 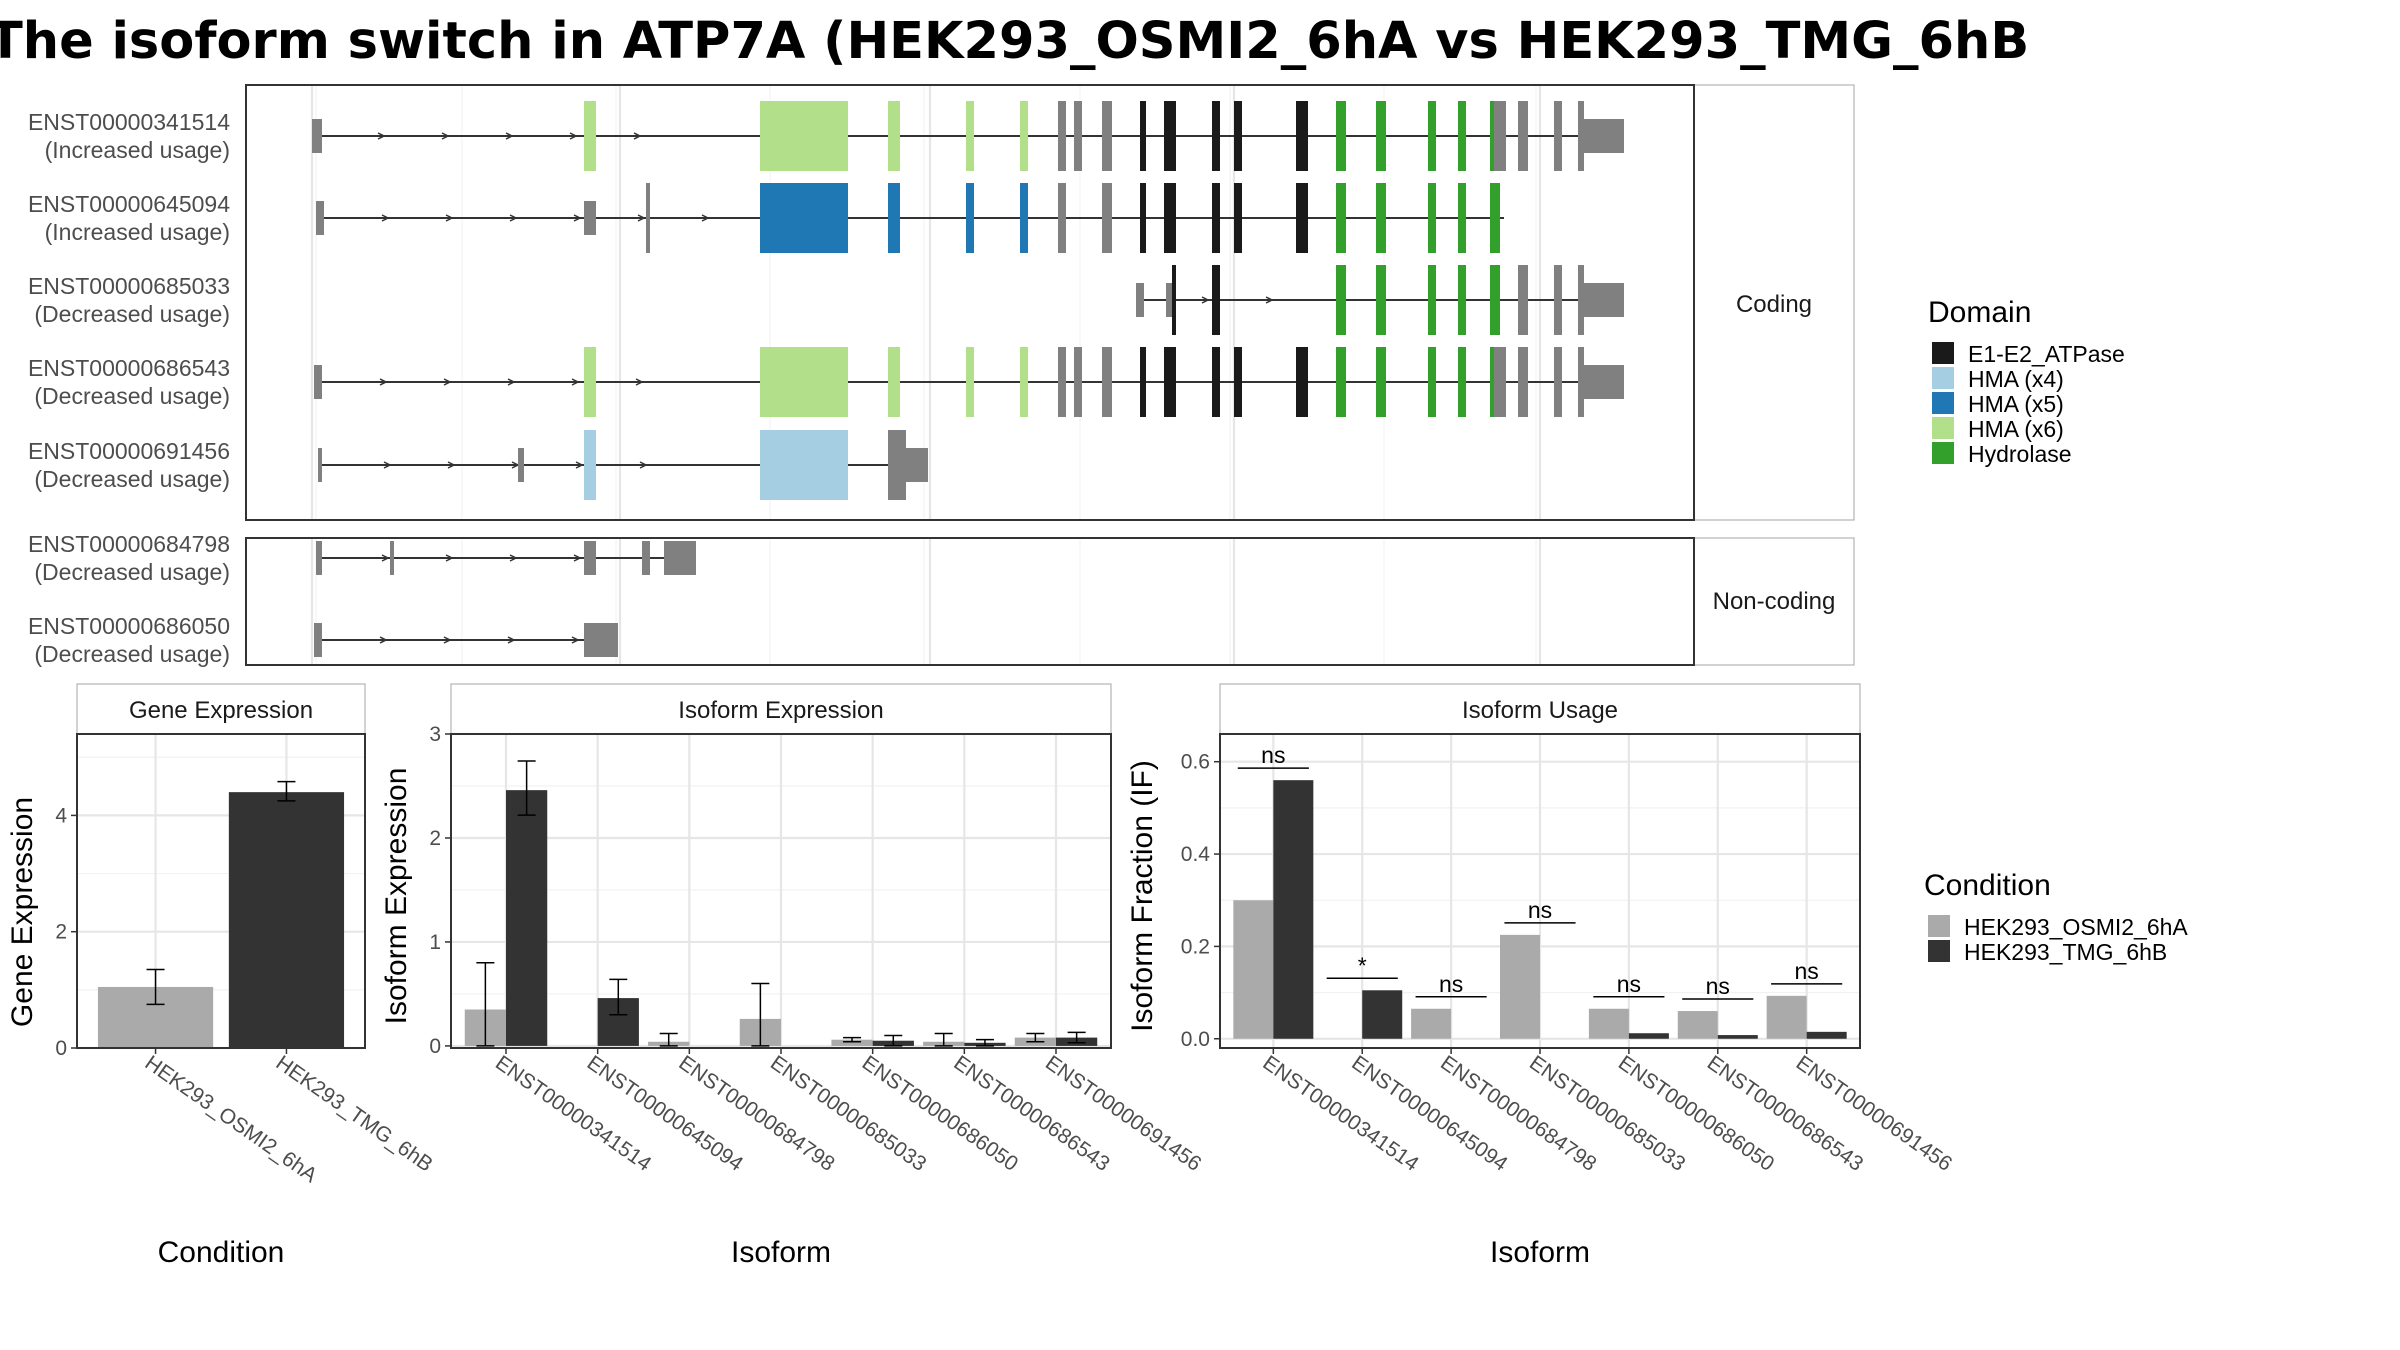 I want to click on noncoding-facet-label: Non-coding, so click(x=1774, y=601).